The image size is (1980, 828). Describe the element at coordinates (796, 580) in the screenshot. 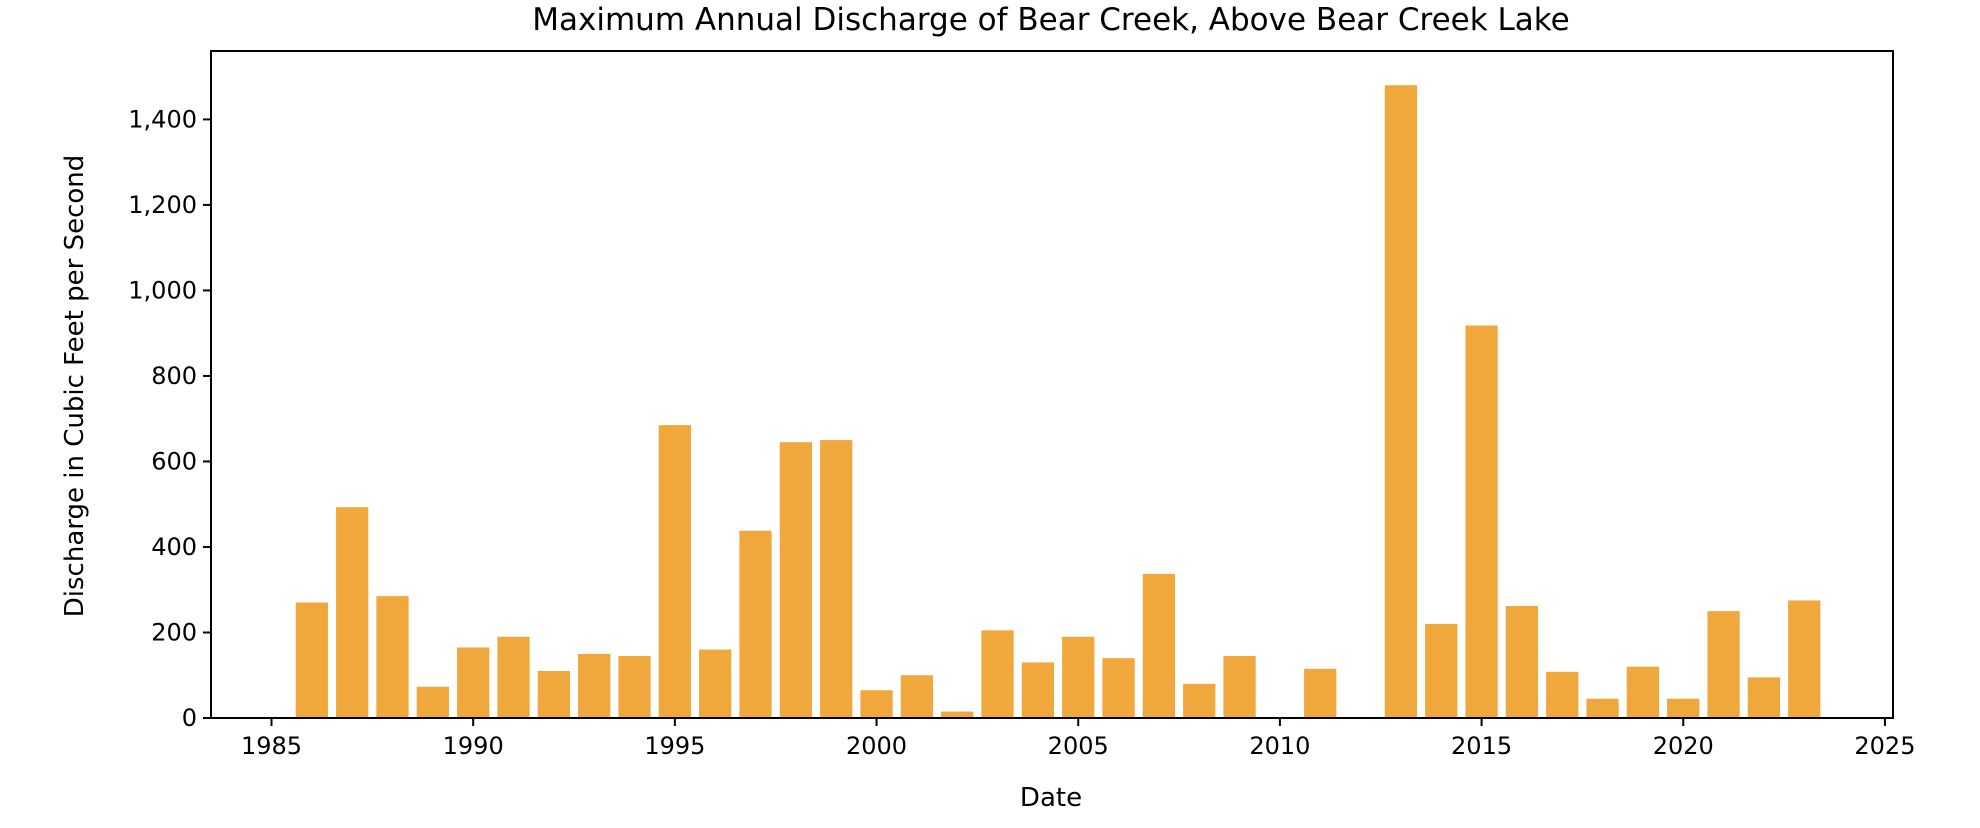

I see `bar-1998` at that location.